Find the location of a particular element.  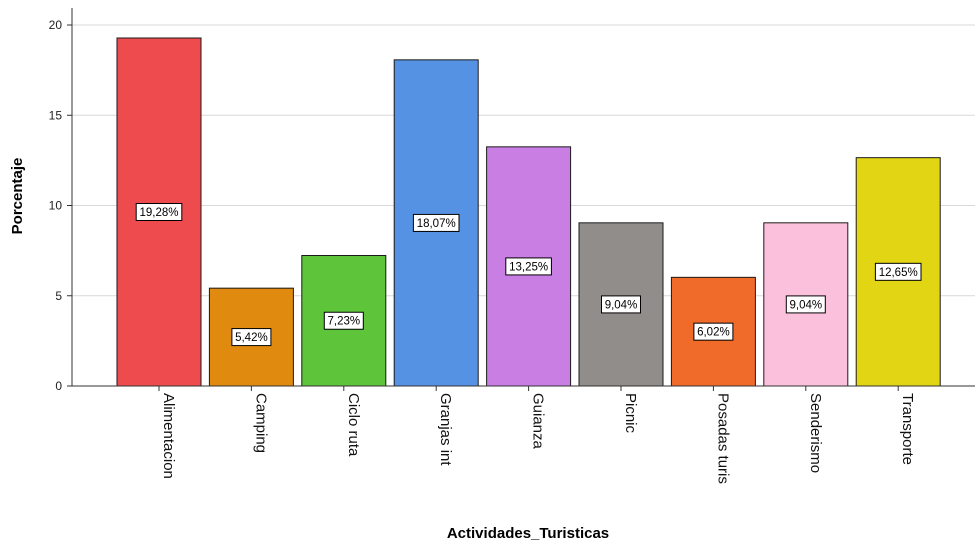

y-tick-label: 5 is located at coordinates (58, 296).